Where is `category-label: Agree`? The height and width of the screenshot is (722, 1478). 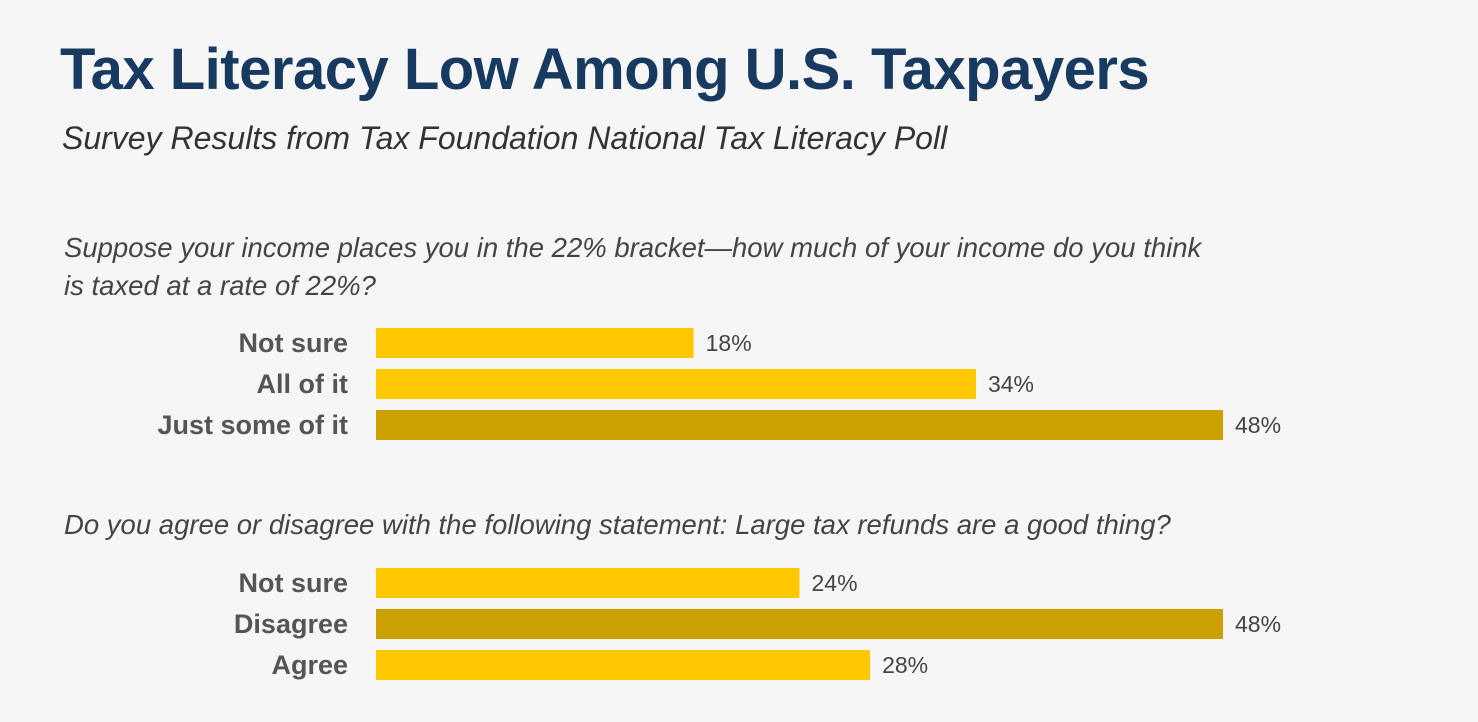
category-label: Agree is located at coordinates (309, 665).